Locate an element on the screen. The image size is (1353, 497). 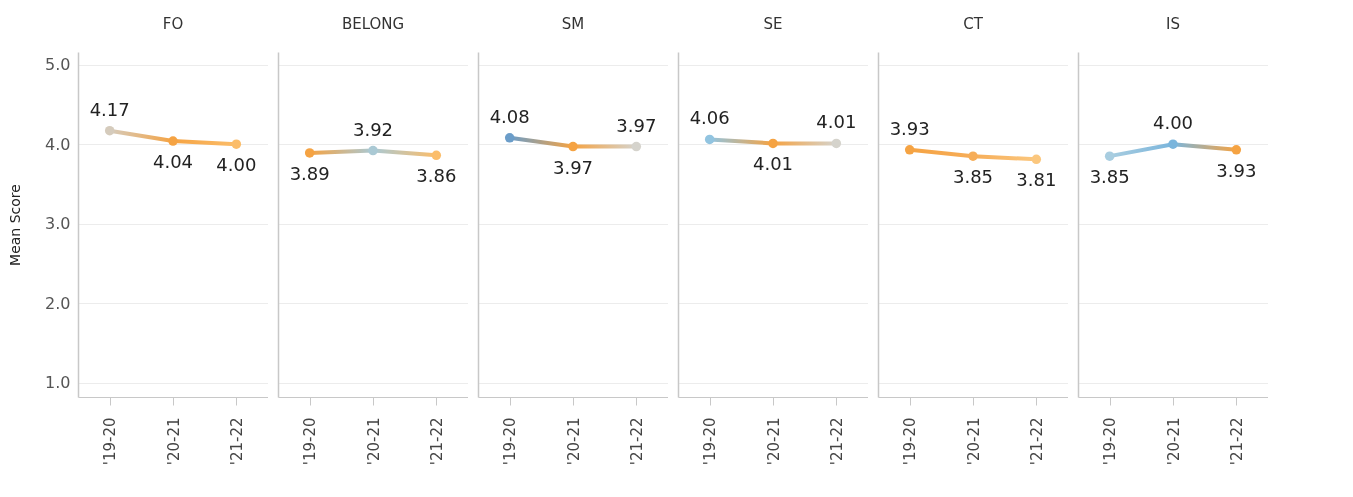
data-label: 4.08 is located at coordinates (509, 116).